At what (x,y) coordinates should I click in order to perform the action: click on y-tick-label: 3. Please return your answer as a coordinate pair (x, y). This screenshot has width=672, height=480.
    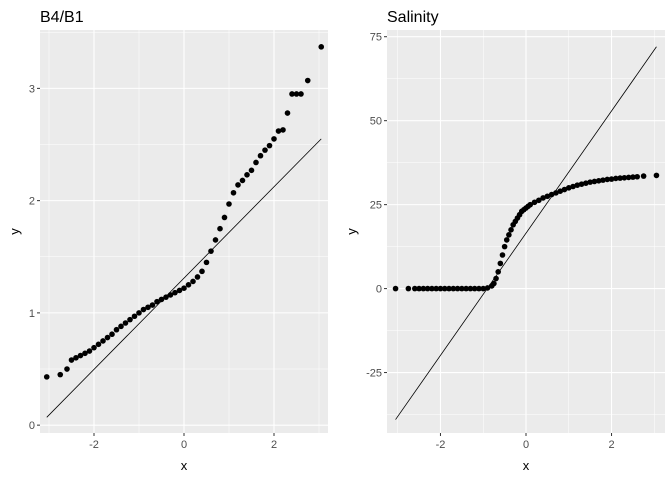
    Looking at the image, I should click on (32, 89).